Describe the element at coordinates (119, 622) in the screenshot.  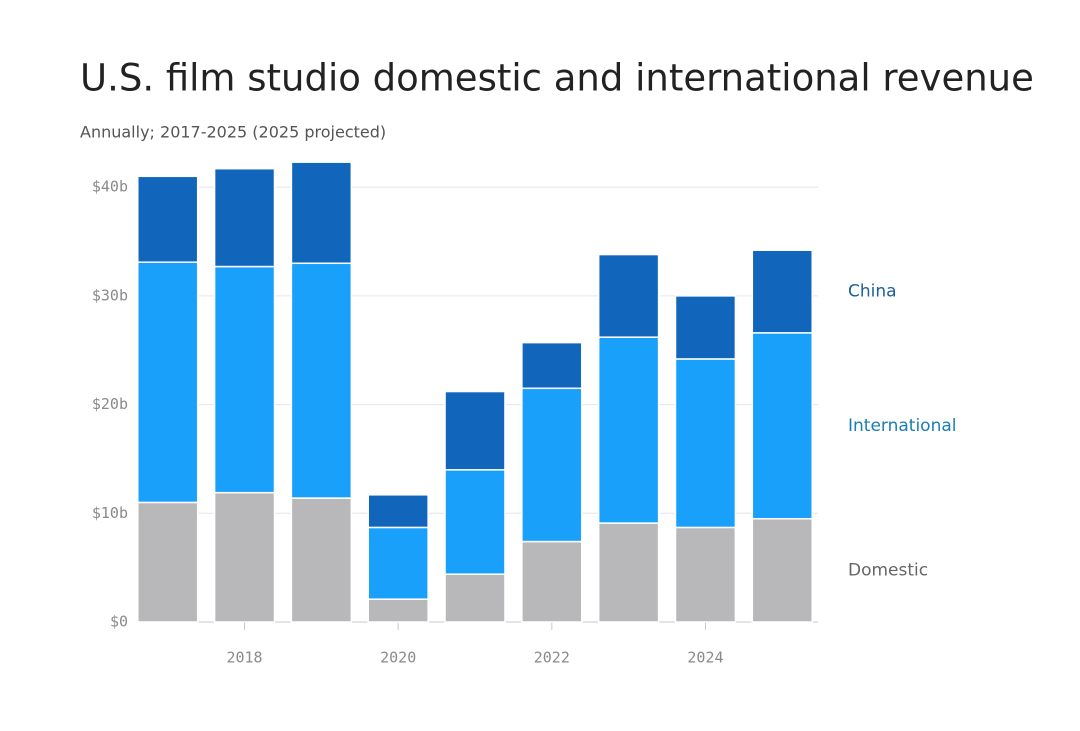
I see `y-tick-label: $0` at that location.